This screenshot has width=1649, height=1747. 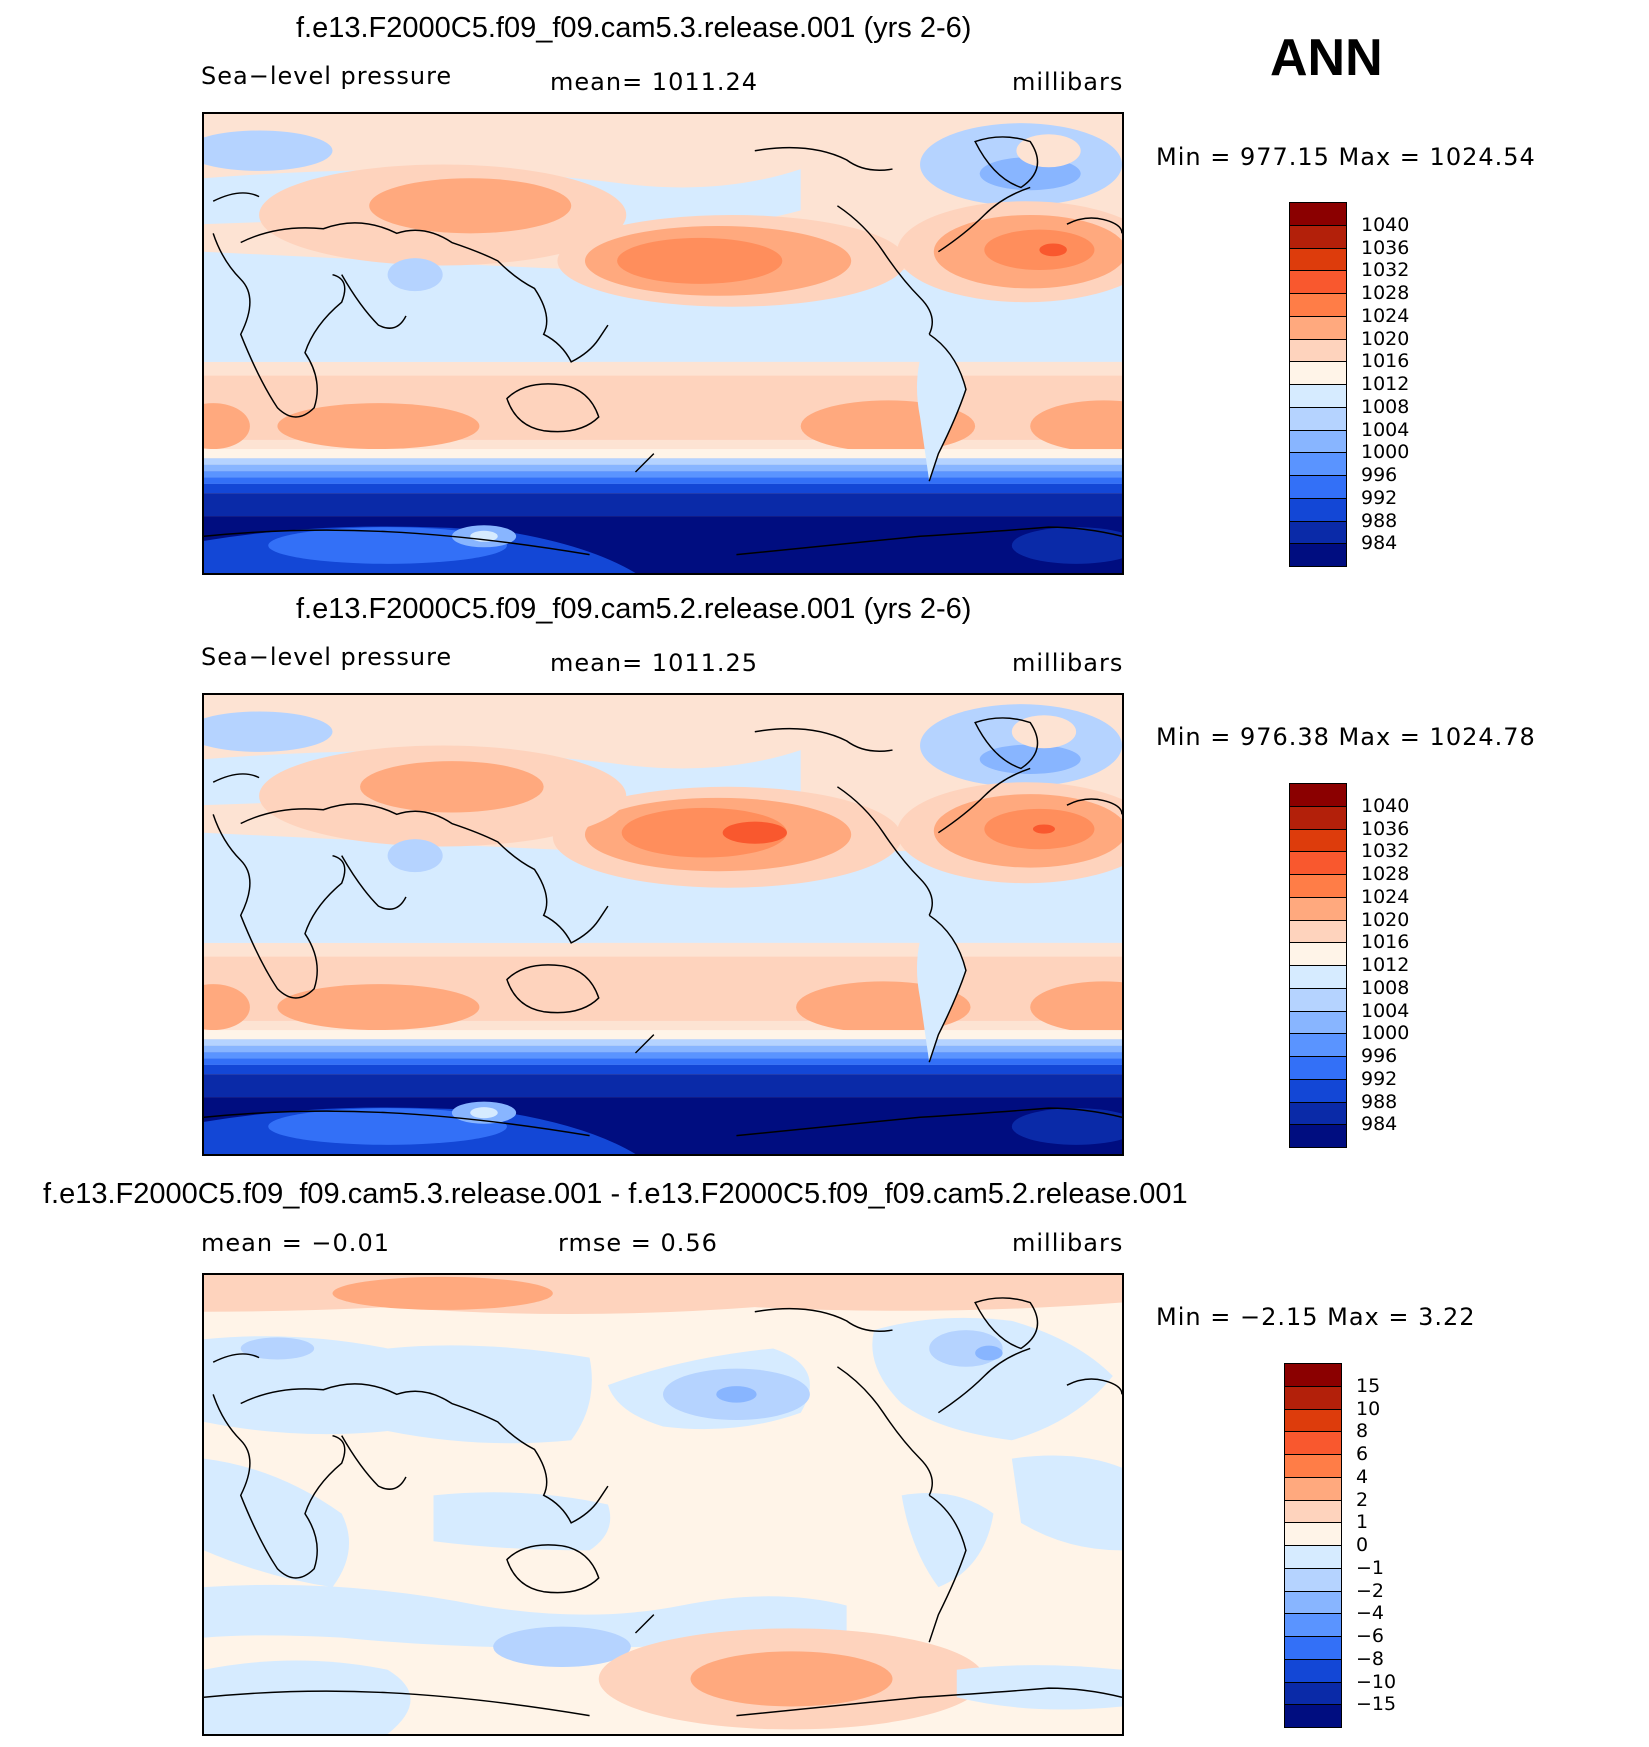 What do you see at coordinates (1385, 805) in the screenshot?
I see `colorbar-label: 1040` at bounding box center [1385, 805].